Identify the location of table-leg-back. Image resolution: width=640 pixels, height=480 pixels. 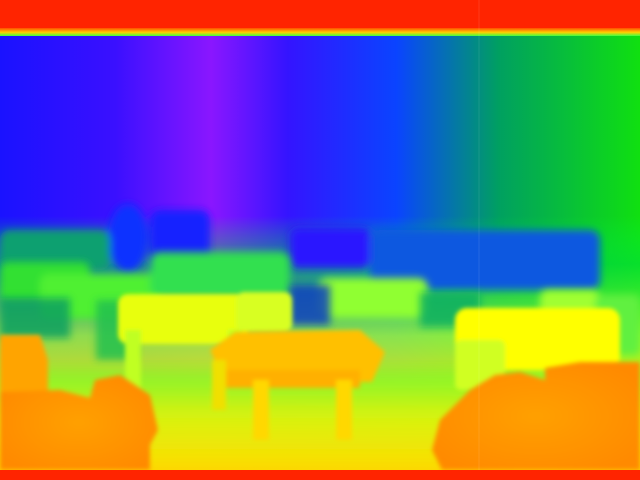
(219, 385).